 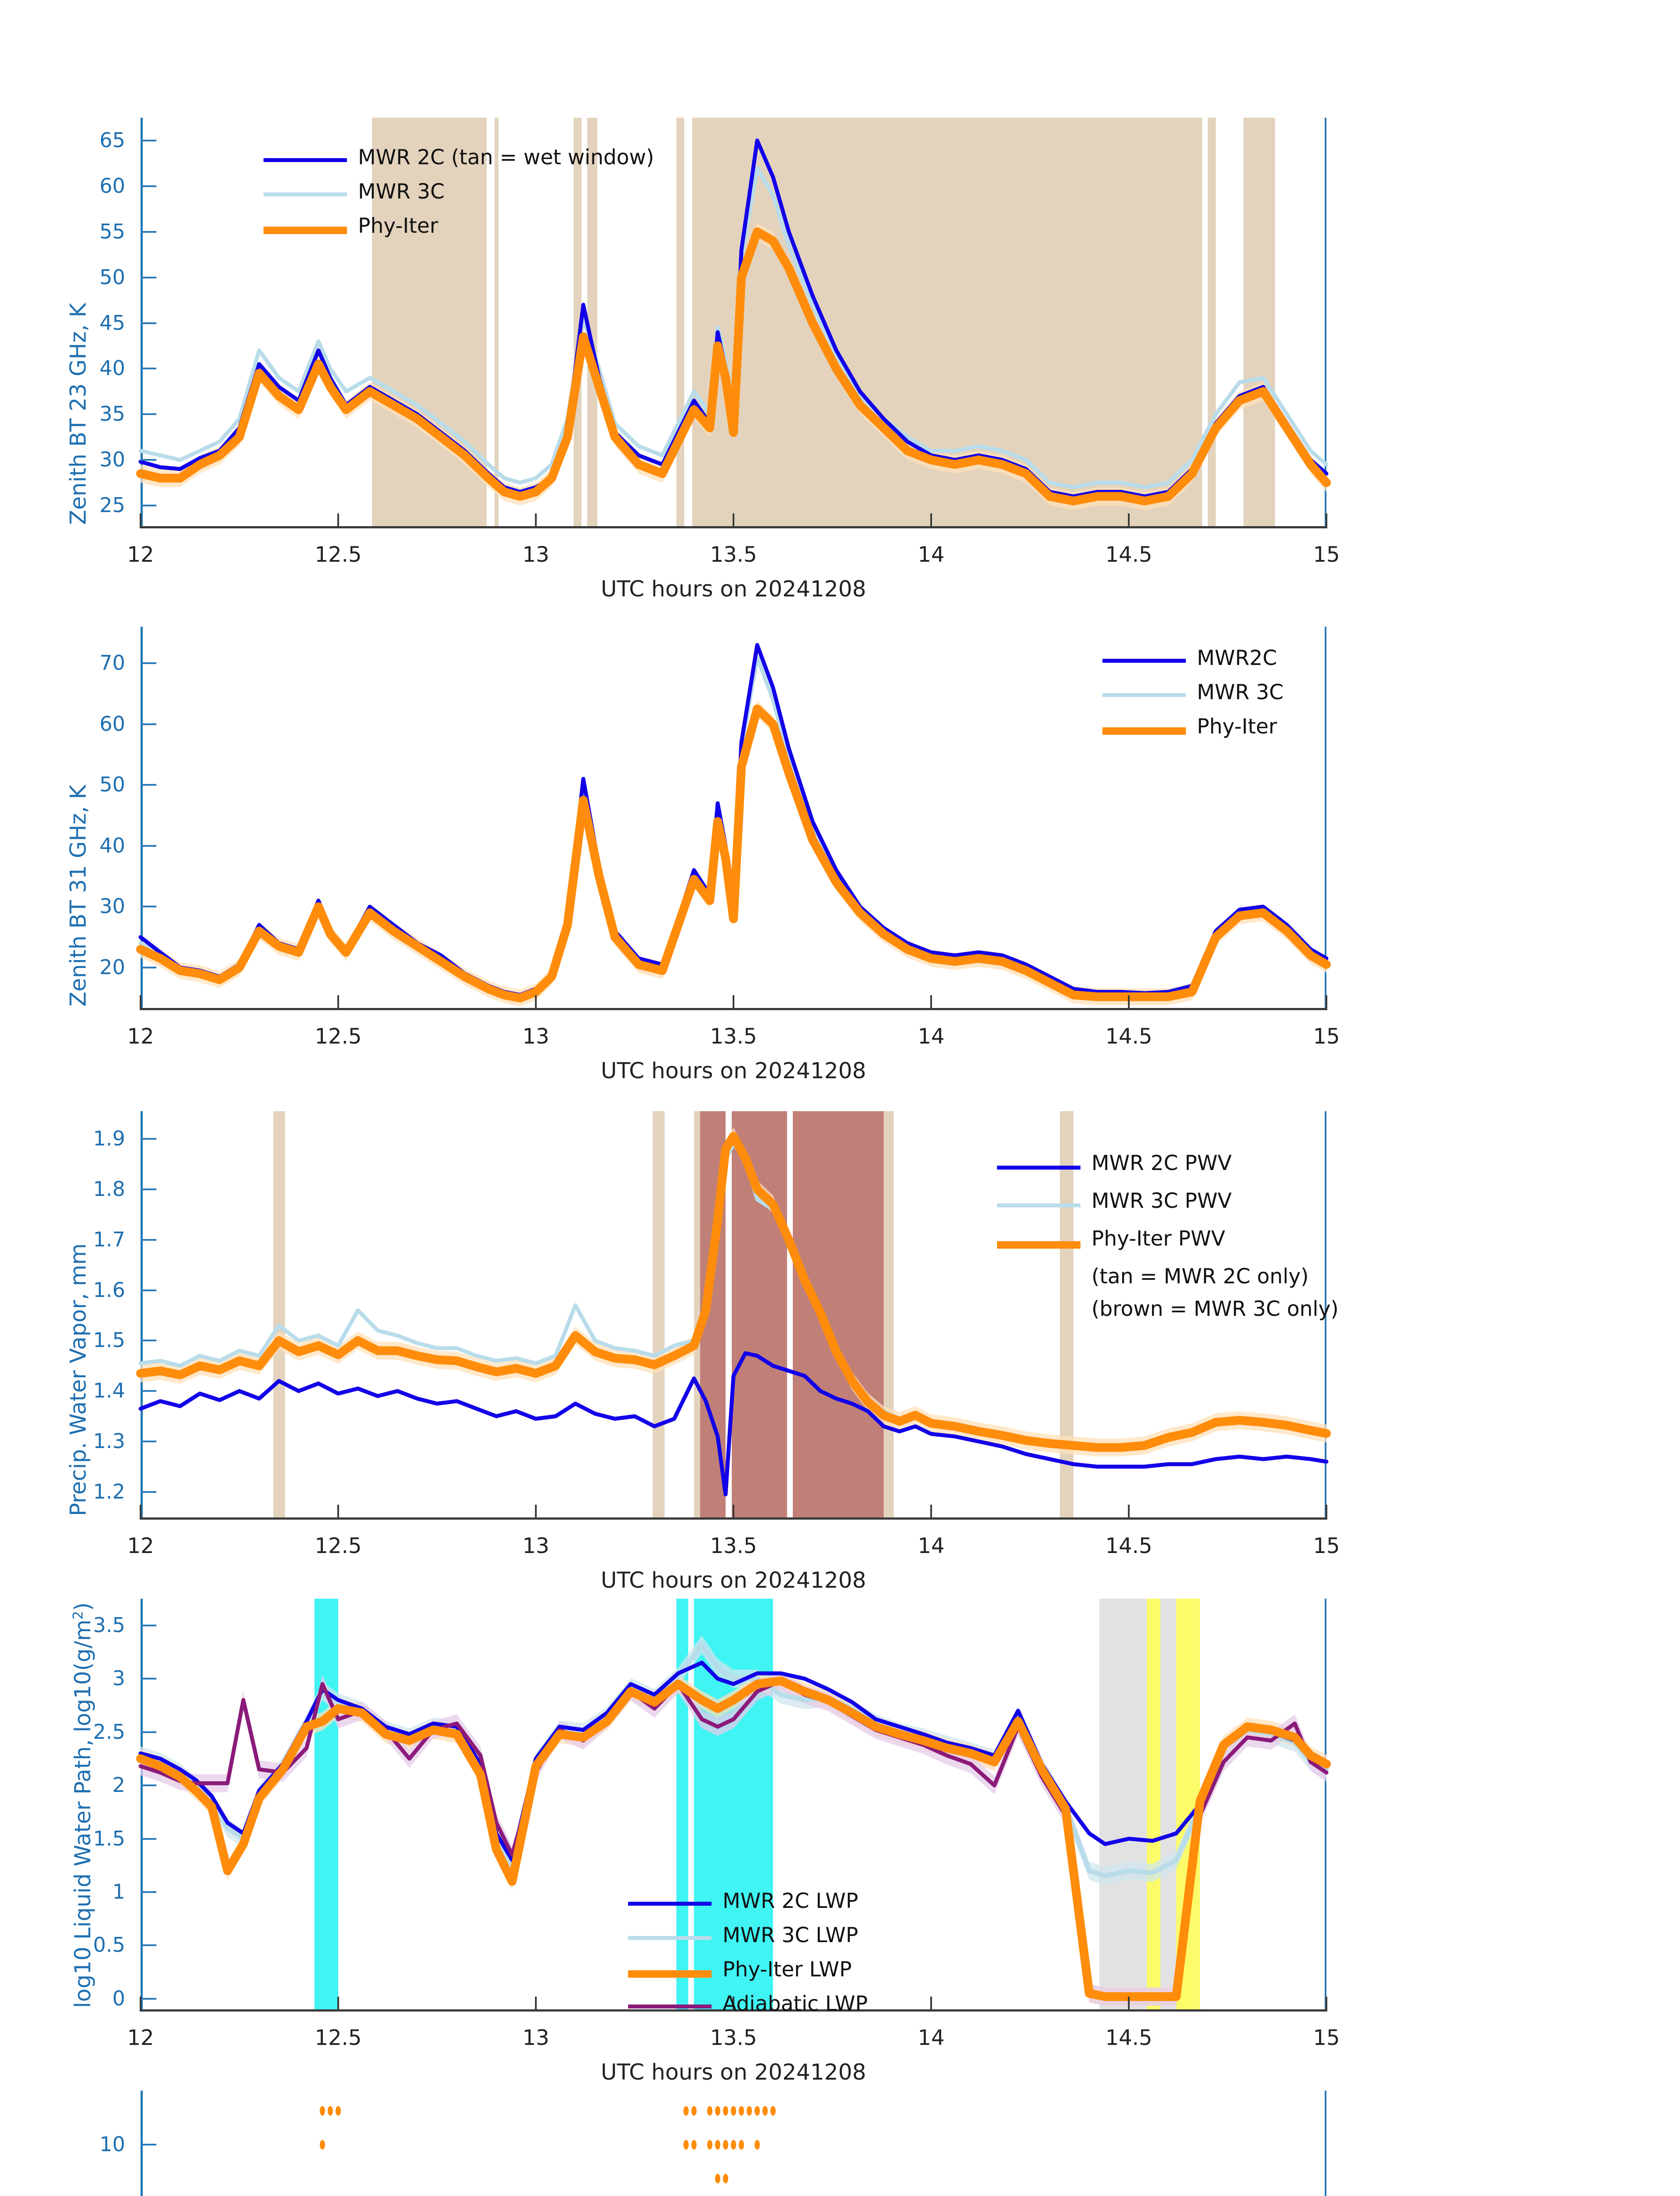 What do you see at coordinates (847, 1906) in the screenshot?
I see `legend-item: MWR 2C LWP` at bounding box center [847, 1906].